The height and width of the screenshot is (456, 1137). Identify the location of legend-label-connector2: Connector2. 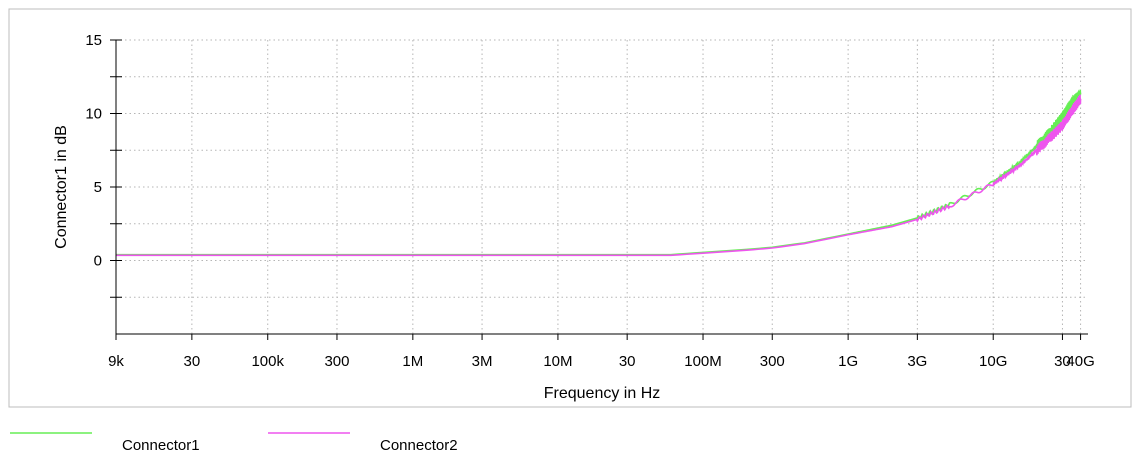
(419, 445).